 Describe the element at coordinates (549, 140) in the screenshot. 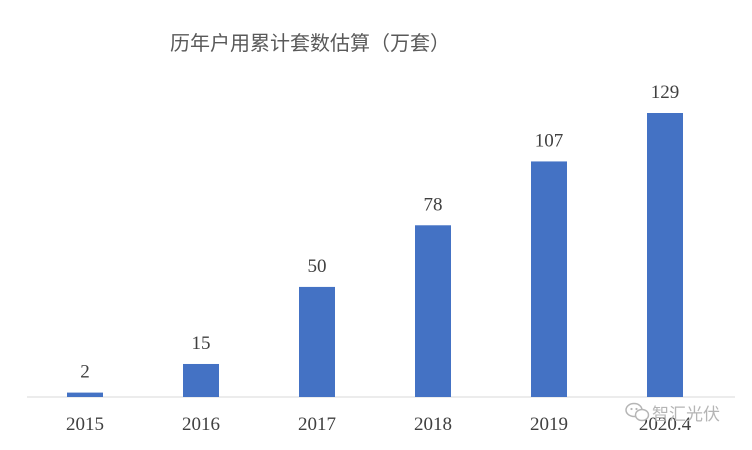

I see `data-label-2019: 107` at that location.